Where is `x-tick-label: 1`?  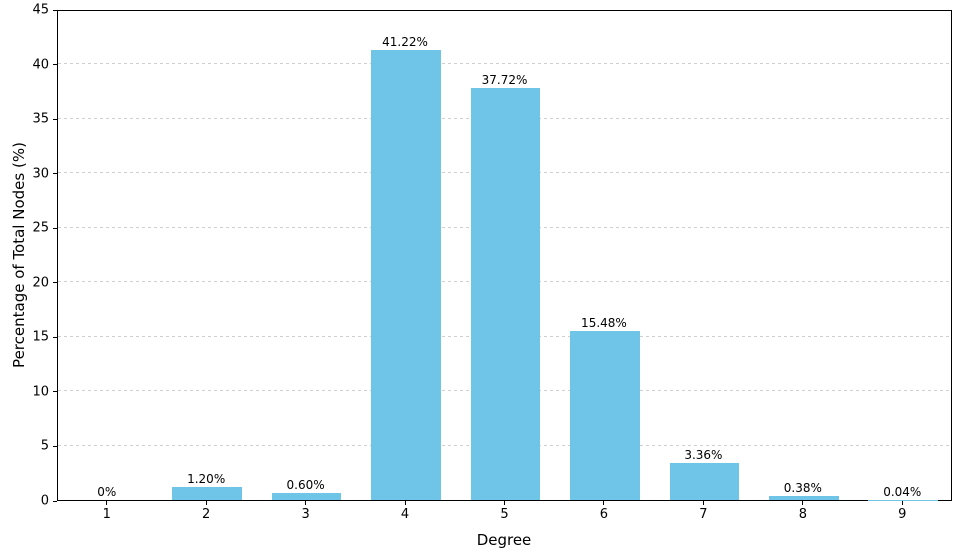
x-tick-label: 1 is located at coordinates (106, 514).